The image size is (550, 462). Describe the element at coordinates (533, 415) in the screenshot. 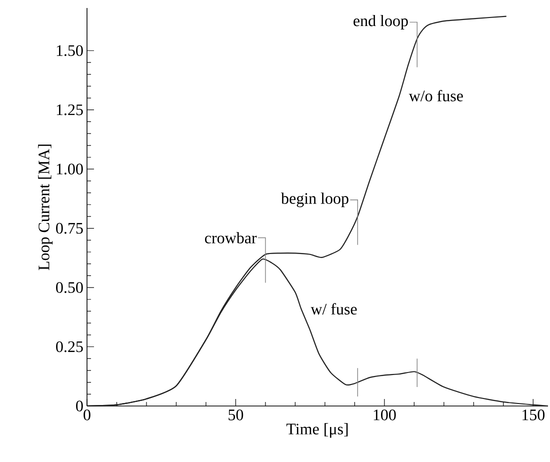

I see `x-tick-label: 150` at that location.